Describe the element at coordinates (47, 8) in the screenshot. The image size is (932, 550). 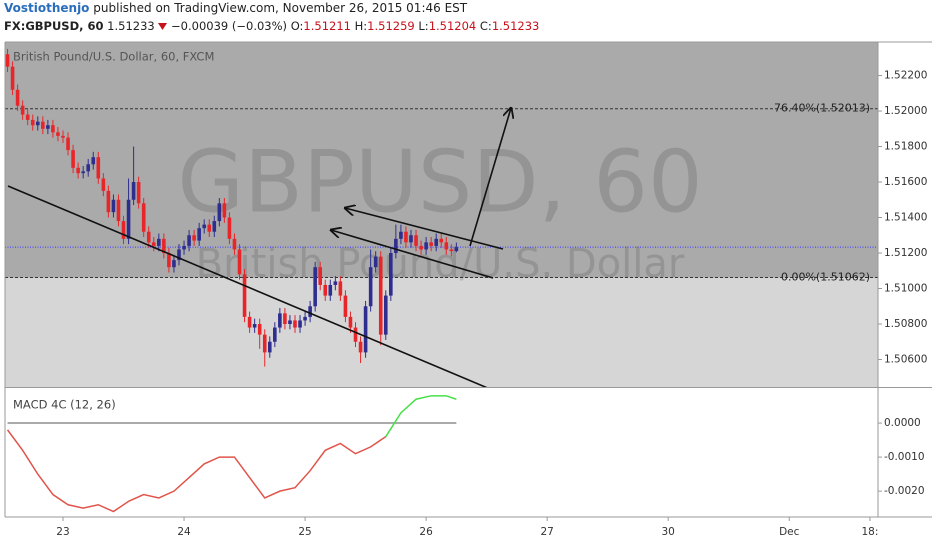
I see `author: Vostiothenjo` at that location.